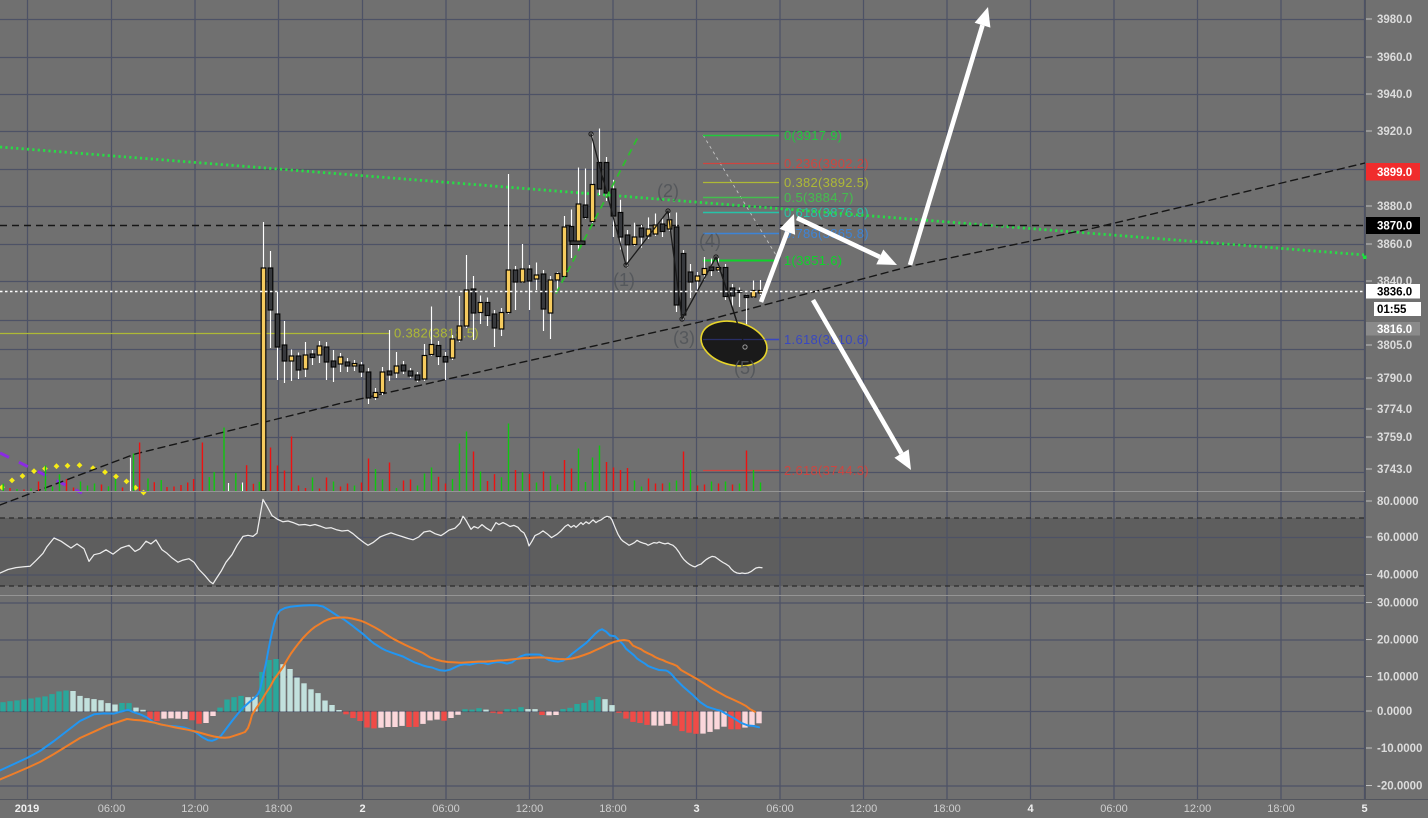  I want to click on svg-text: 3759.0, so click(1394, 438).